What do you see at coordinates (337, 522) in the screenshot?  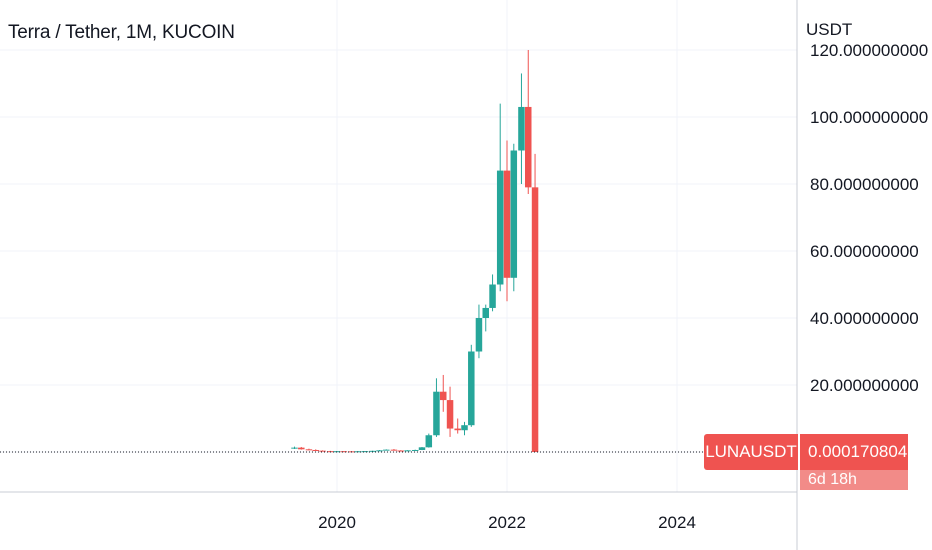 I see `x-tick-label: 2020` at bounding box center [337, 522].